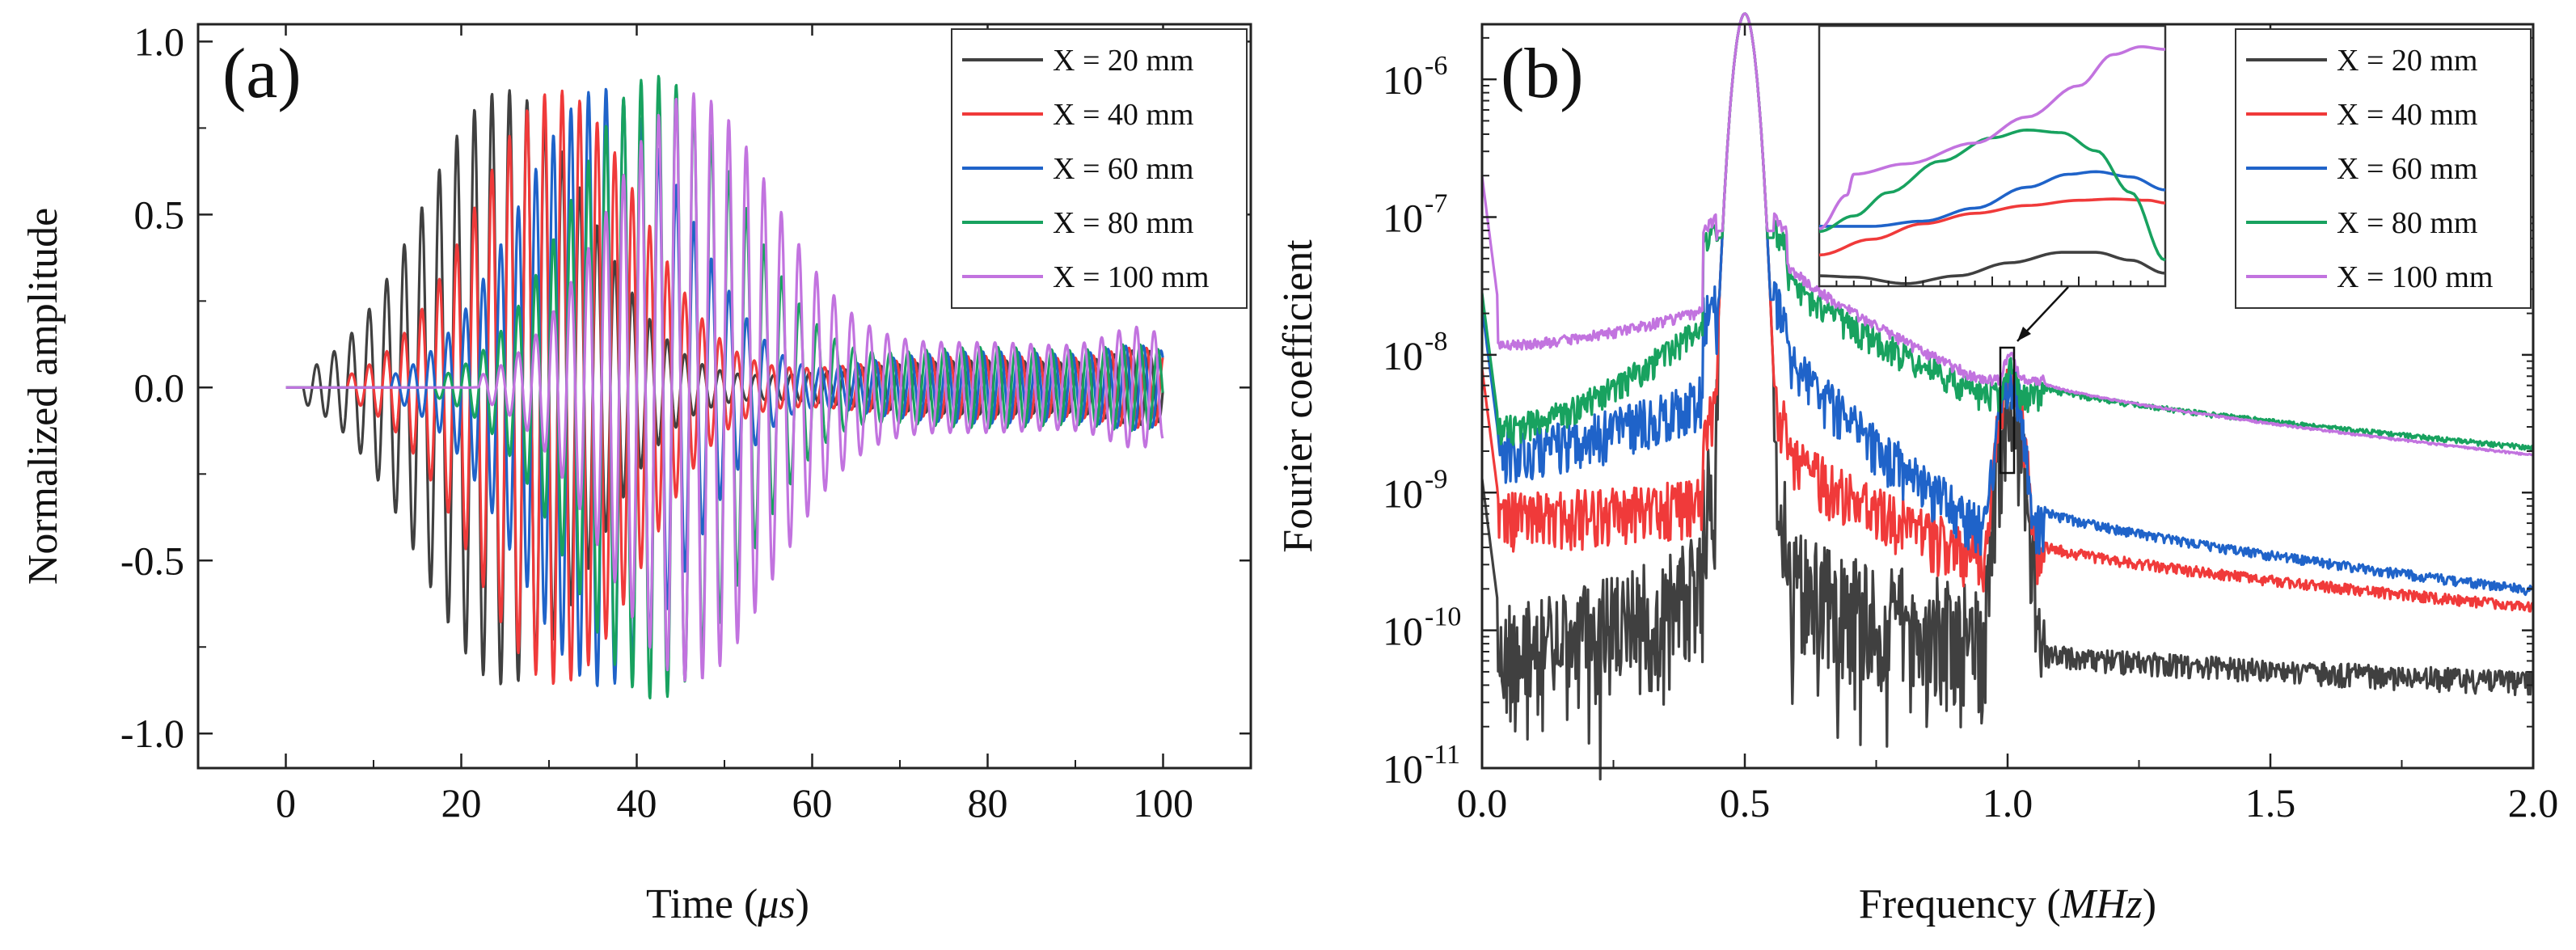  Describe the element at coordinates (2024, 334) in the screenshot. I see `zoom-arrow-head` at that location.